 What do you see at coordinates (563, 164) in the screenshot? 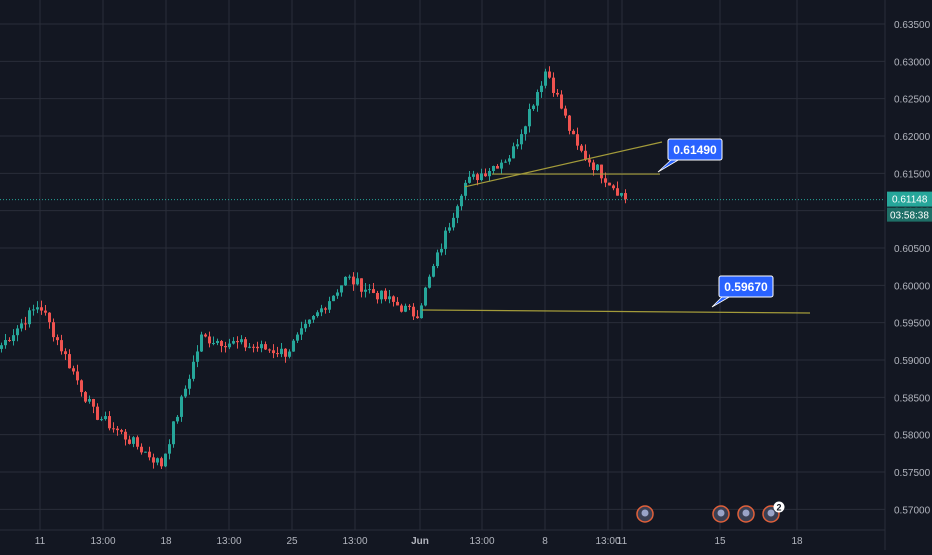
I see `rising-trendline` at bounding box center [563, 164].